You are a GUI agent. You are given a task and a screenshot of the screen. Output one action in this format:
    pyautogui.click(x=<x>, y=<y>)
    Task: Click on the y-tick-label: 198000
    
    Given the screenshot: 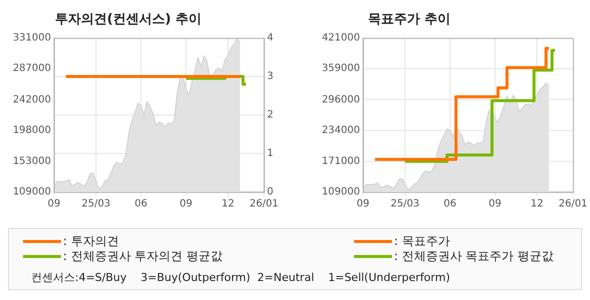 What is the action you would take?
    pyautogui.click(x=31, y=130)
    